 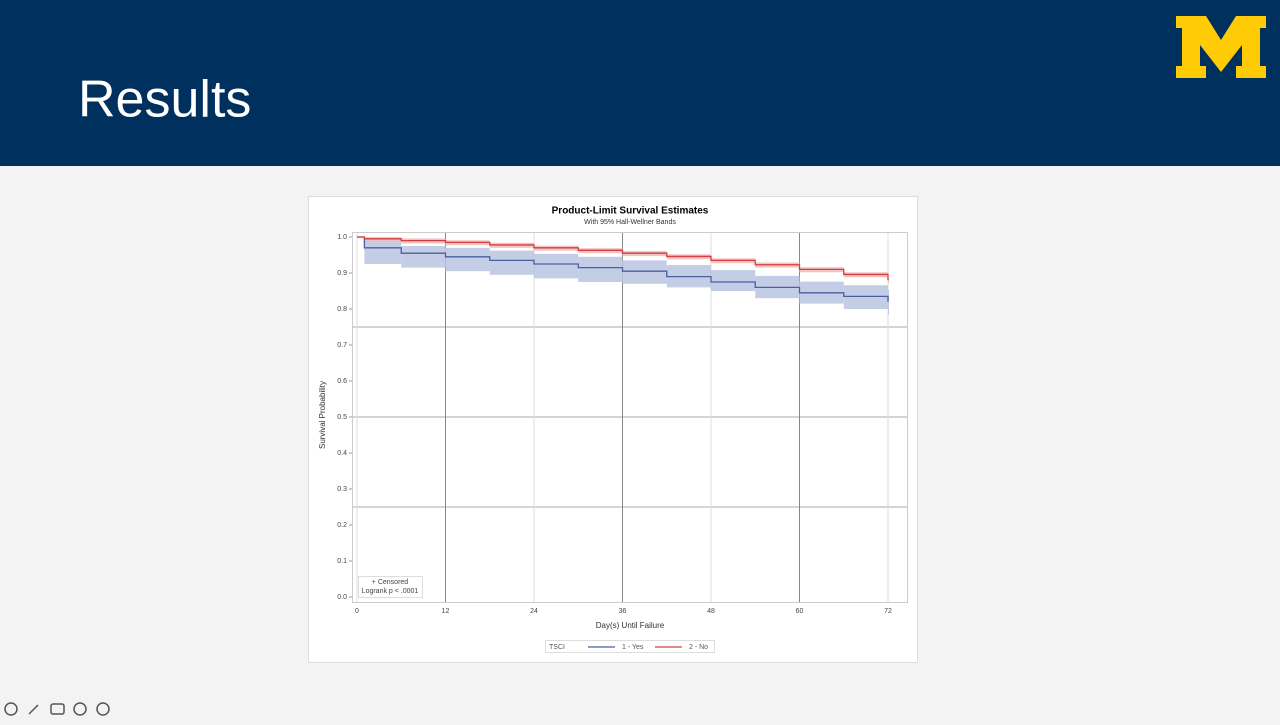 What do you see at coordinates (342, 453) in the screenshot?
I see `y-tick-label: 0.4` at bounding box center [342, 453].